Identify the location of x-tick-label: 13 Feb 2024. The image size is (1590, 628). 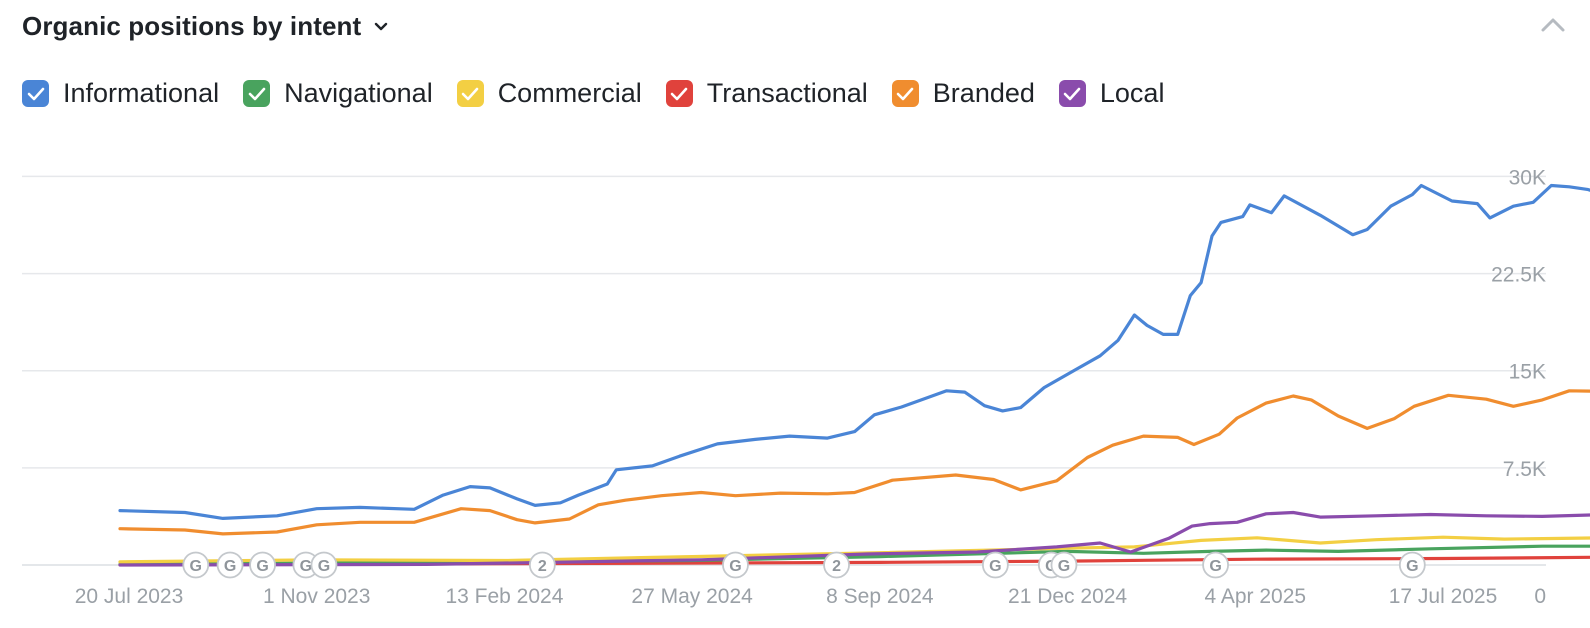
(504, 596).